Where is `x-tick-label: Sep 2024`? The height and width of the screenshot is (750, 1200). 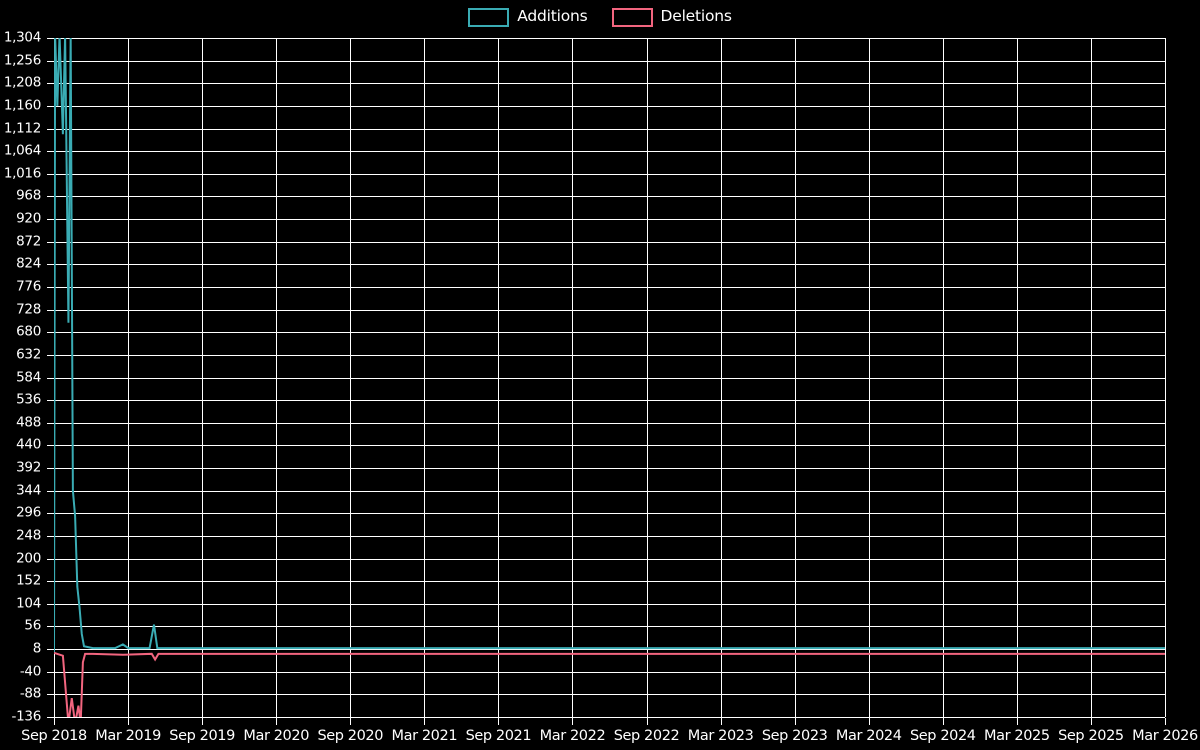
x-tick-label: Sep 2024 is located at coordinates (942, 736).